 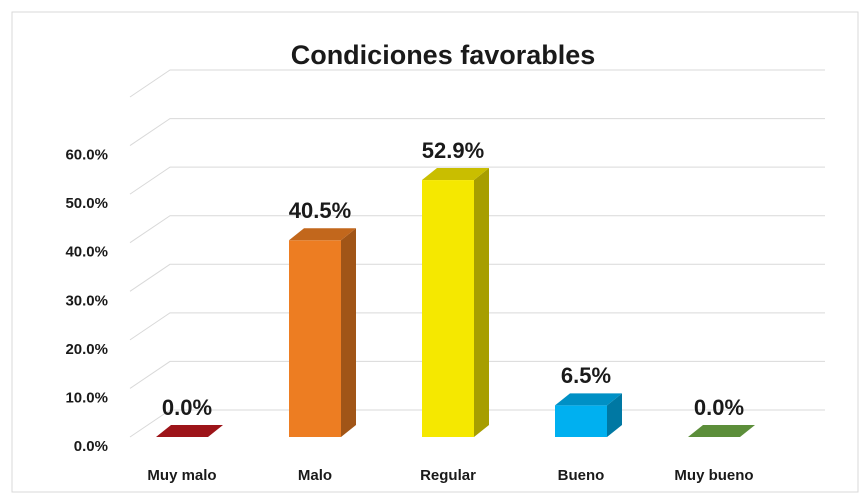 What do you see at coordinates (586, 375) in the screenshot?
I see `data-label: 6.5%` at bounding box center [586, 375].